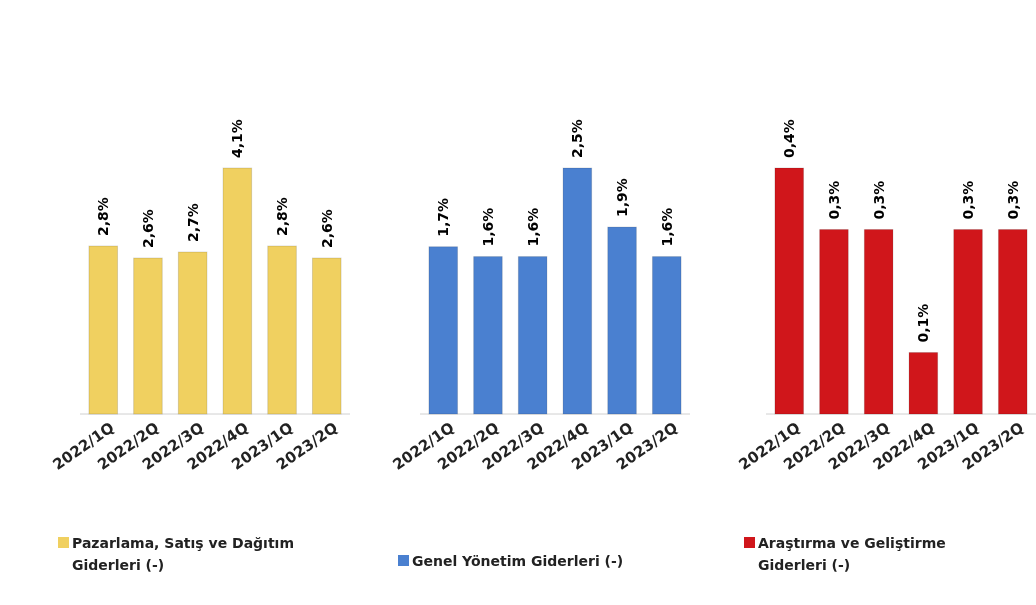  What do you see at coordinates (192, 222) in the screenshot?
I see `data-label: 2,7%` at bounding box center [192, 222].